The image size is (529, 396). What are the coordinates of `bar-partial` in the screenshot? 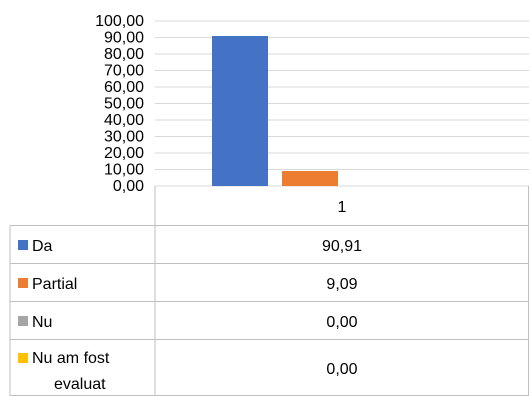 It's located at (310, 178).